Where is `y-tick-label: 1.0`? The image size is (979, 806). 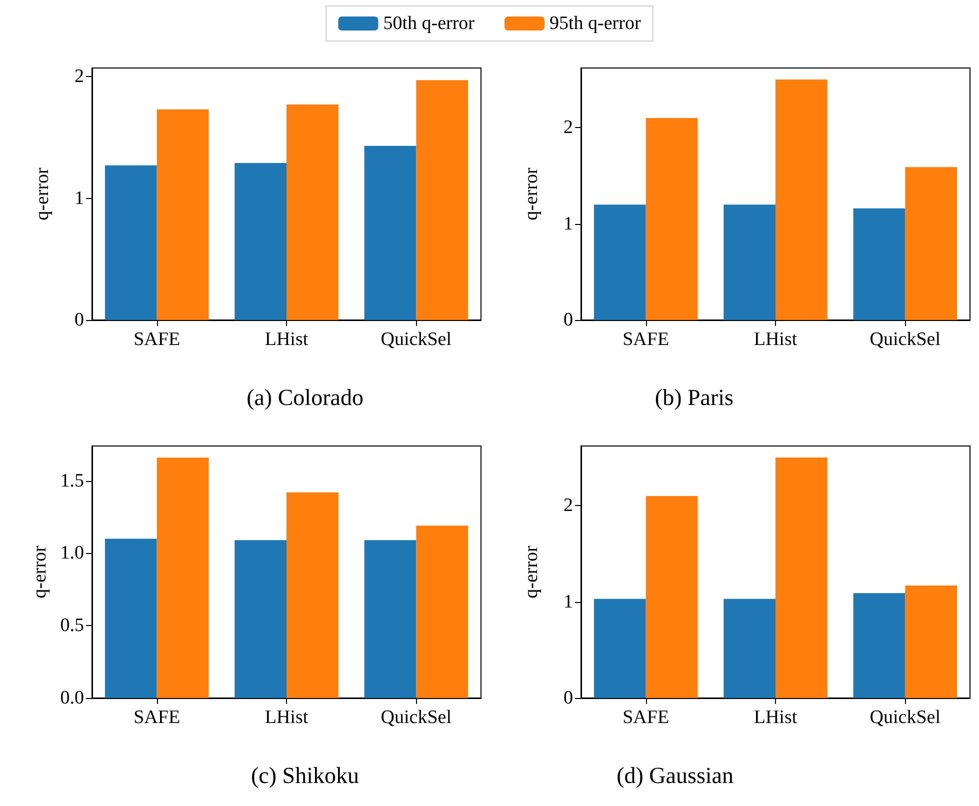 y-tick-label: 1.0 is located at coordinates (72, 553).